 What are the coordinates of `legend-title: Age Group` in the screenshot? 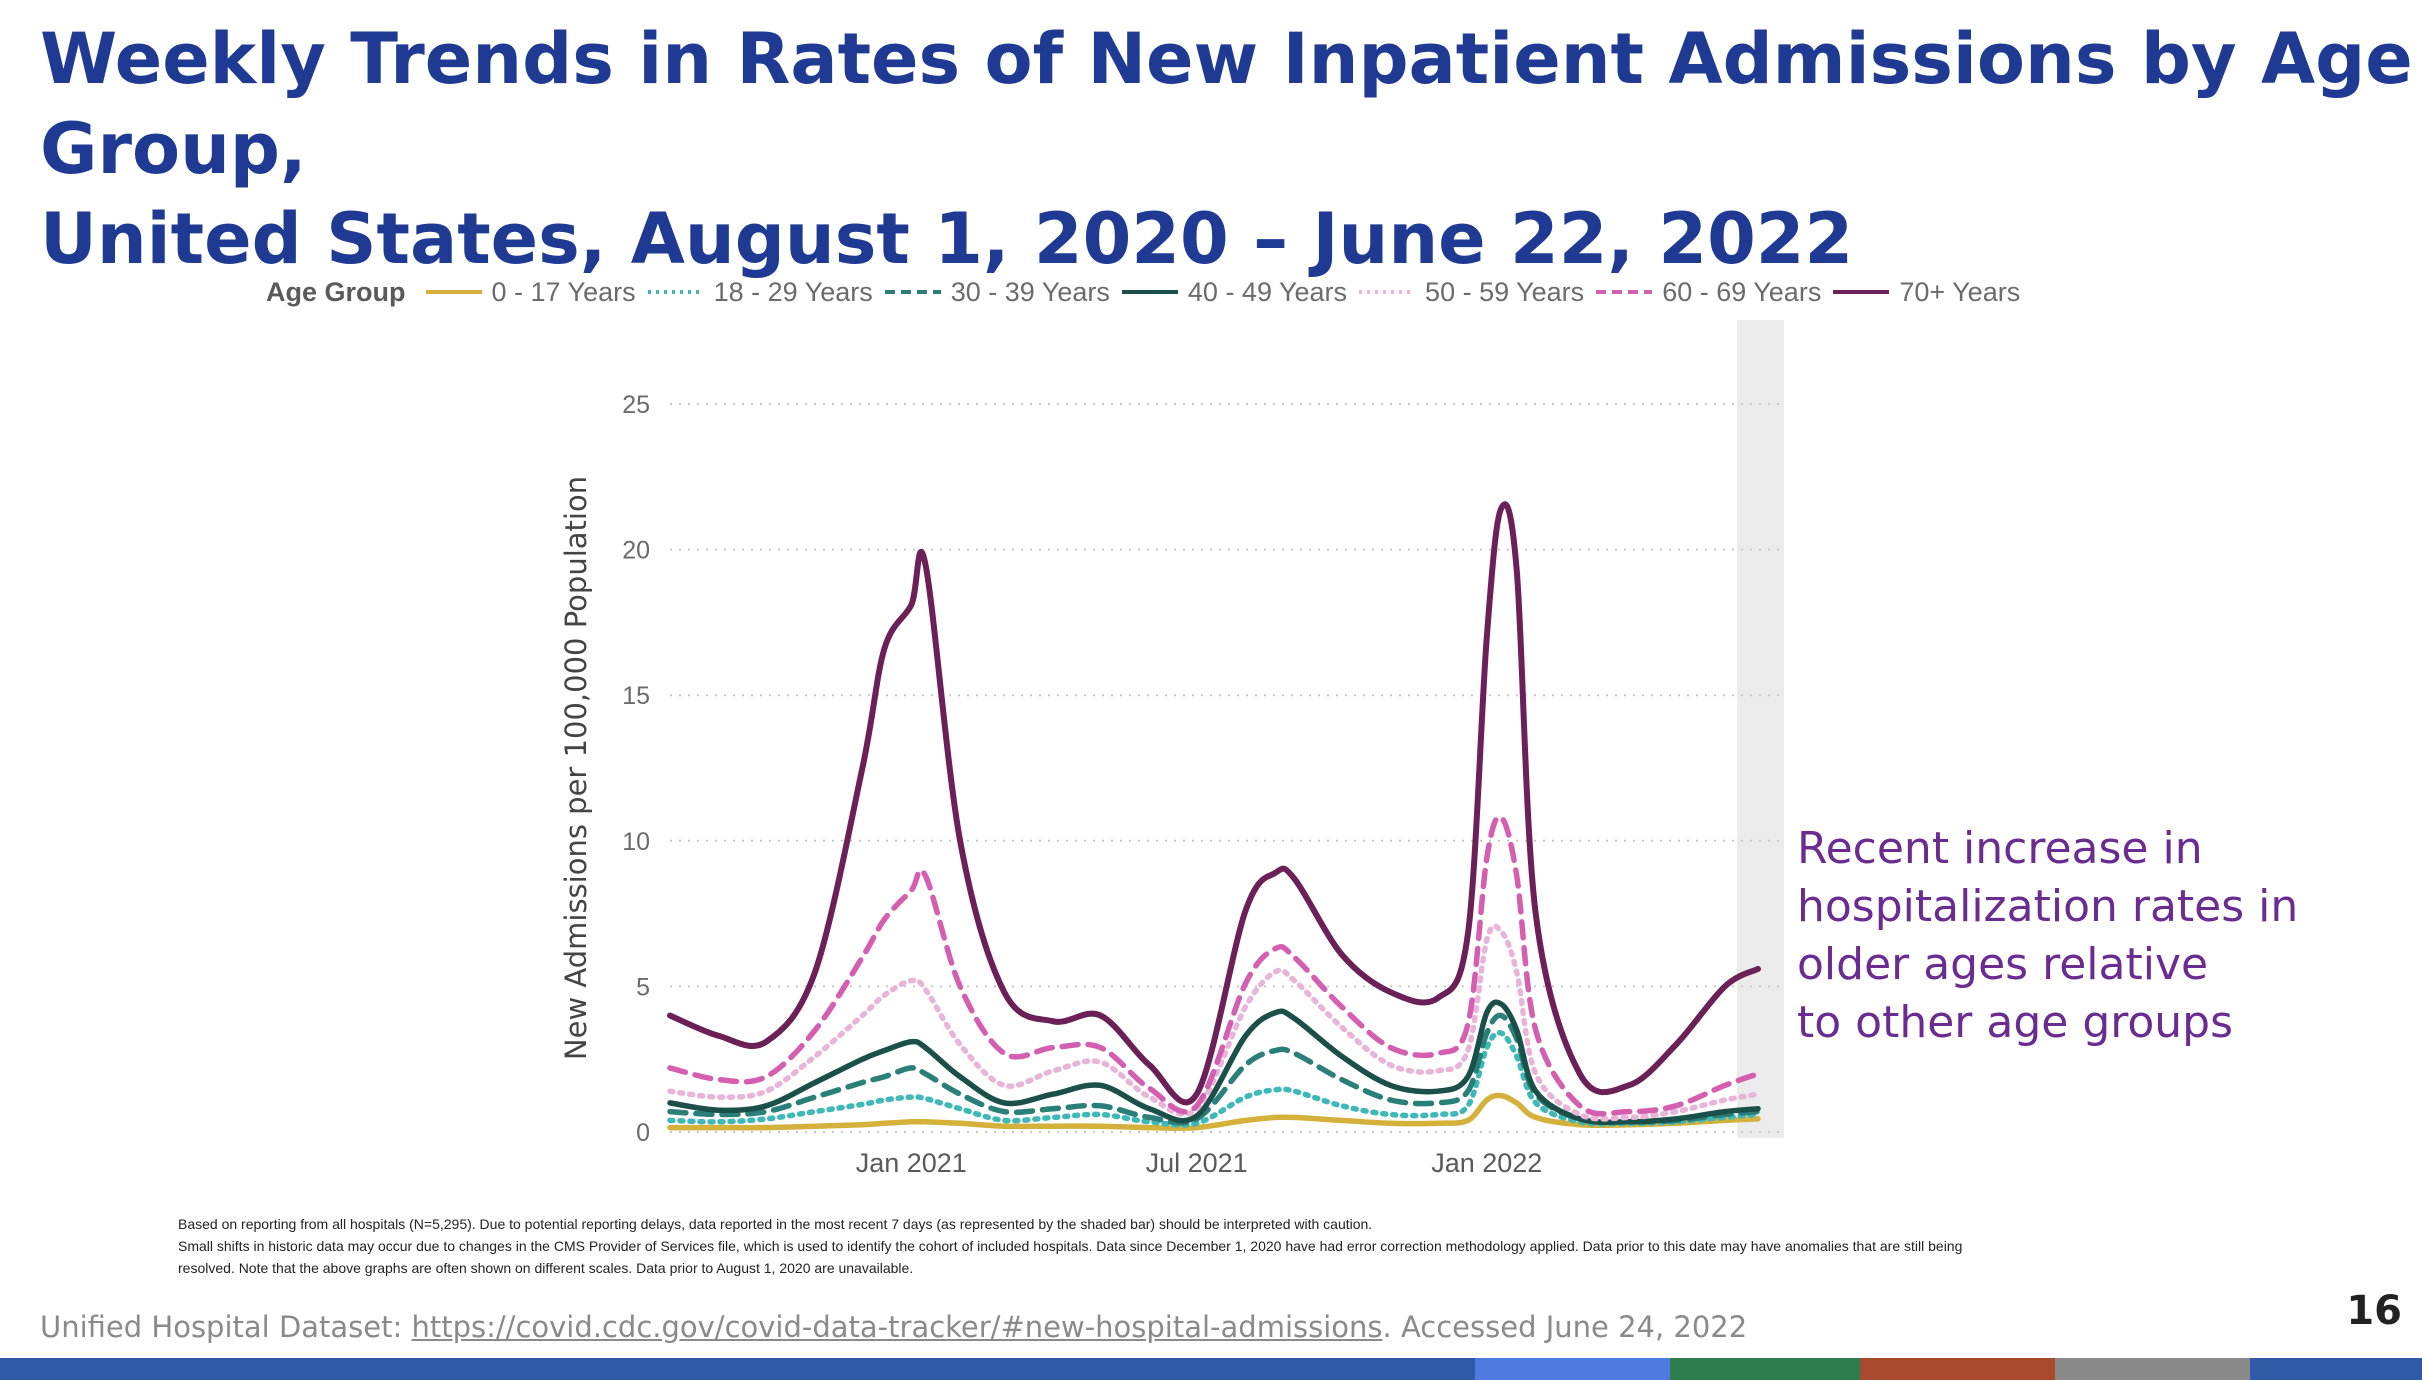 It's located at (336, 291).